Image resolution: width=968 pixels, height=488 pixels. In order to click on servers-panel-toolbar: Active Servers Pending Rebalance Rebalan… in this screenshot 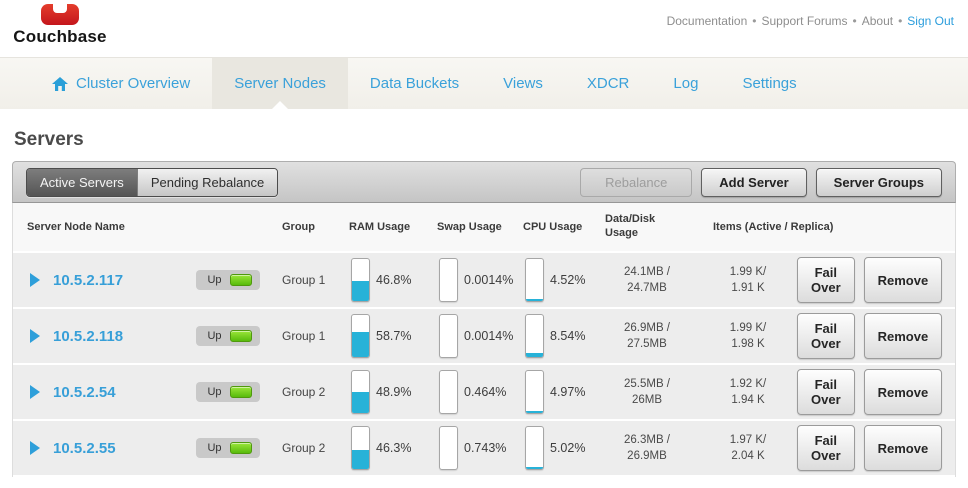, I will do `click(484, 182)`.